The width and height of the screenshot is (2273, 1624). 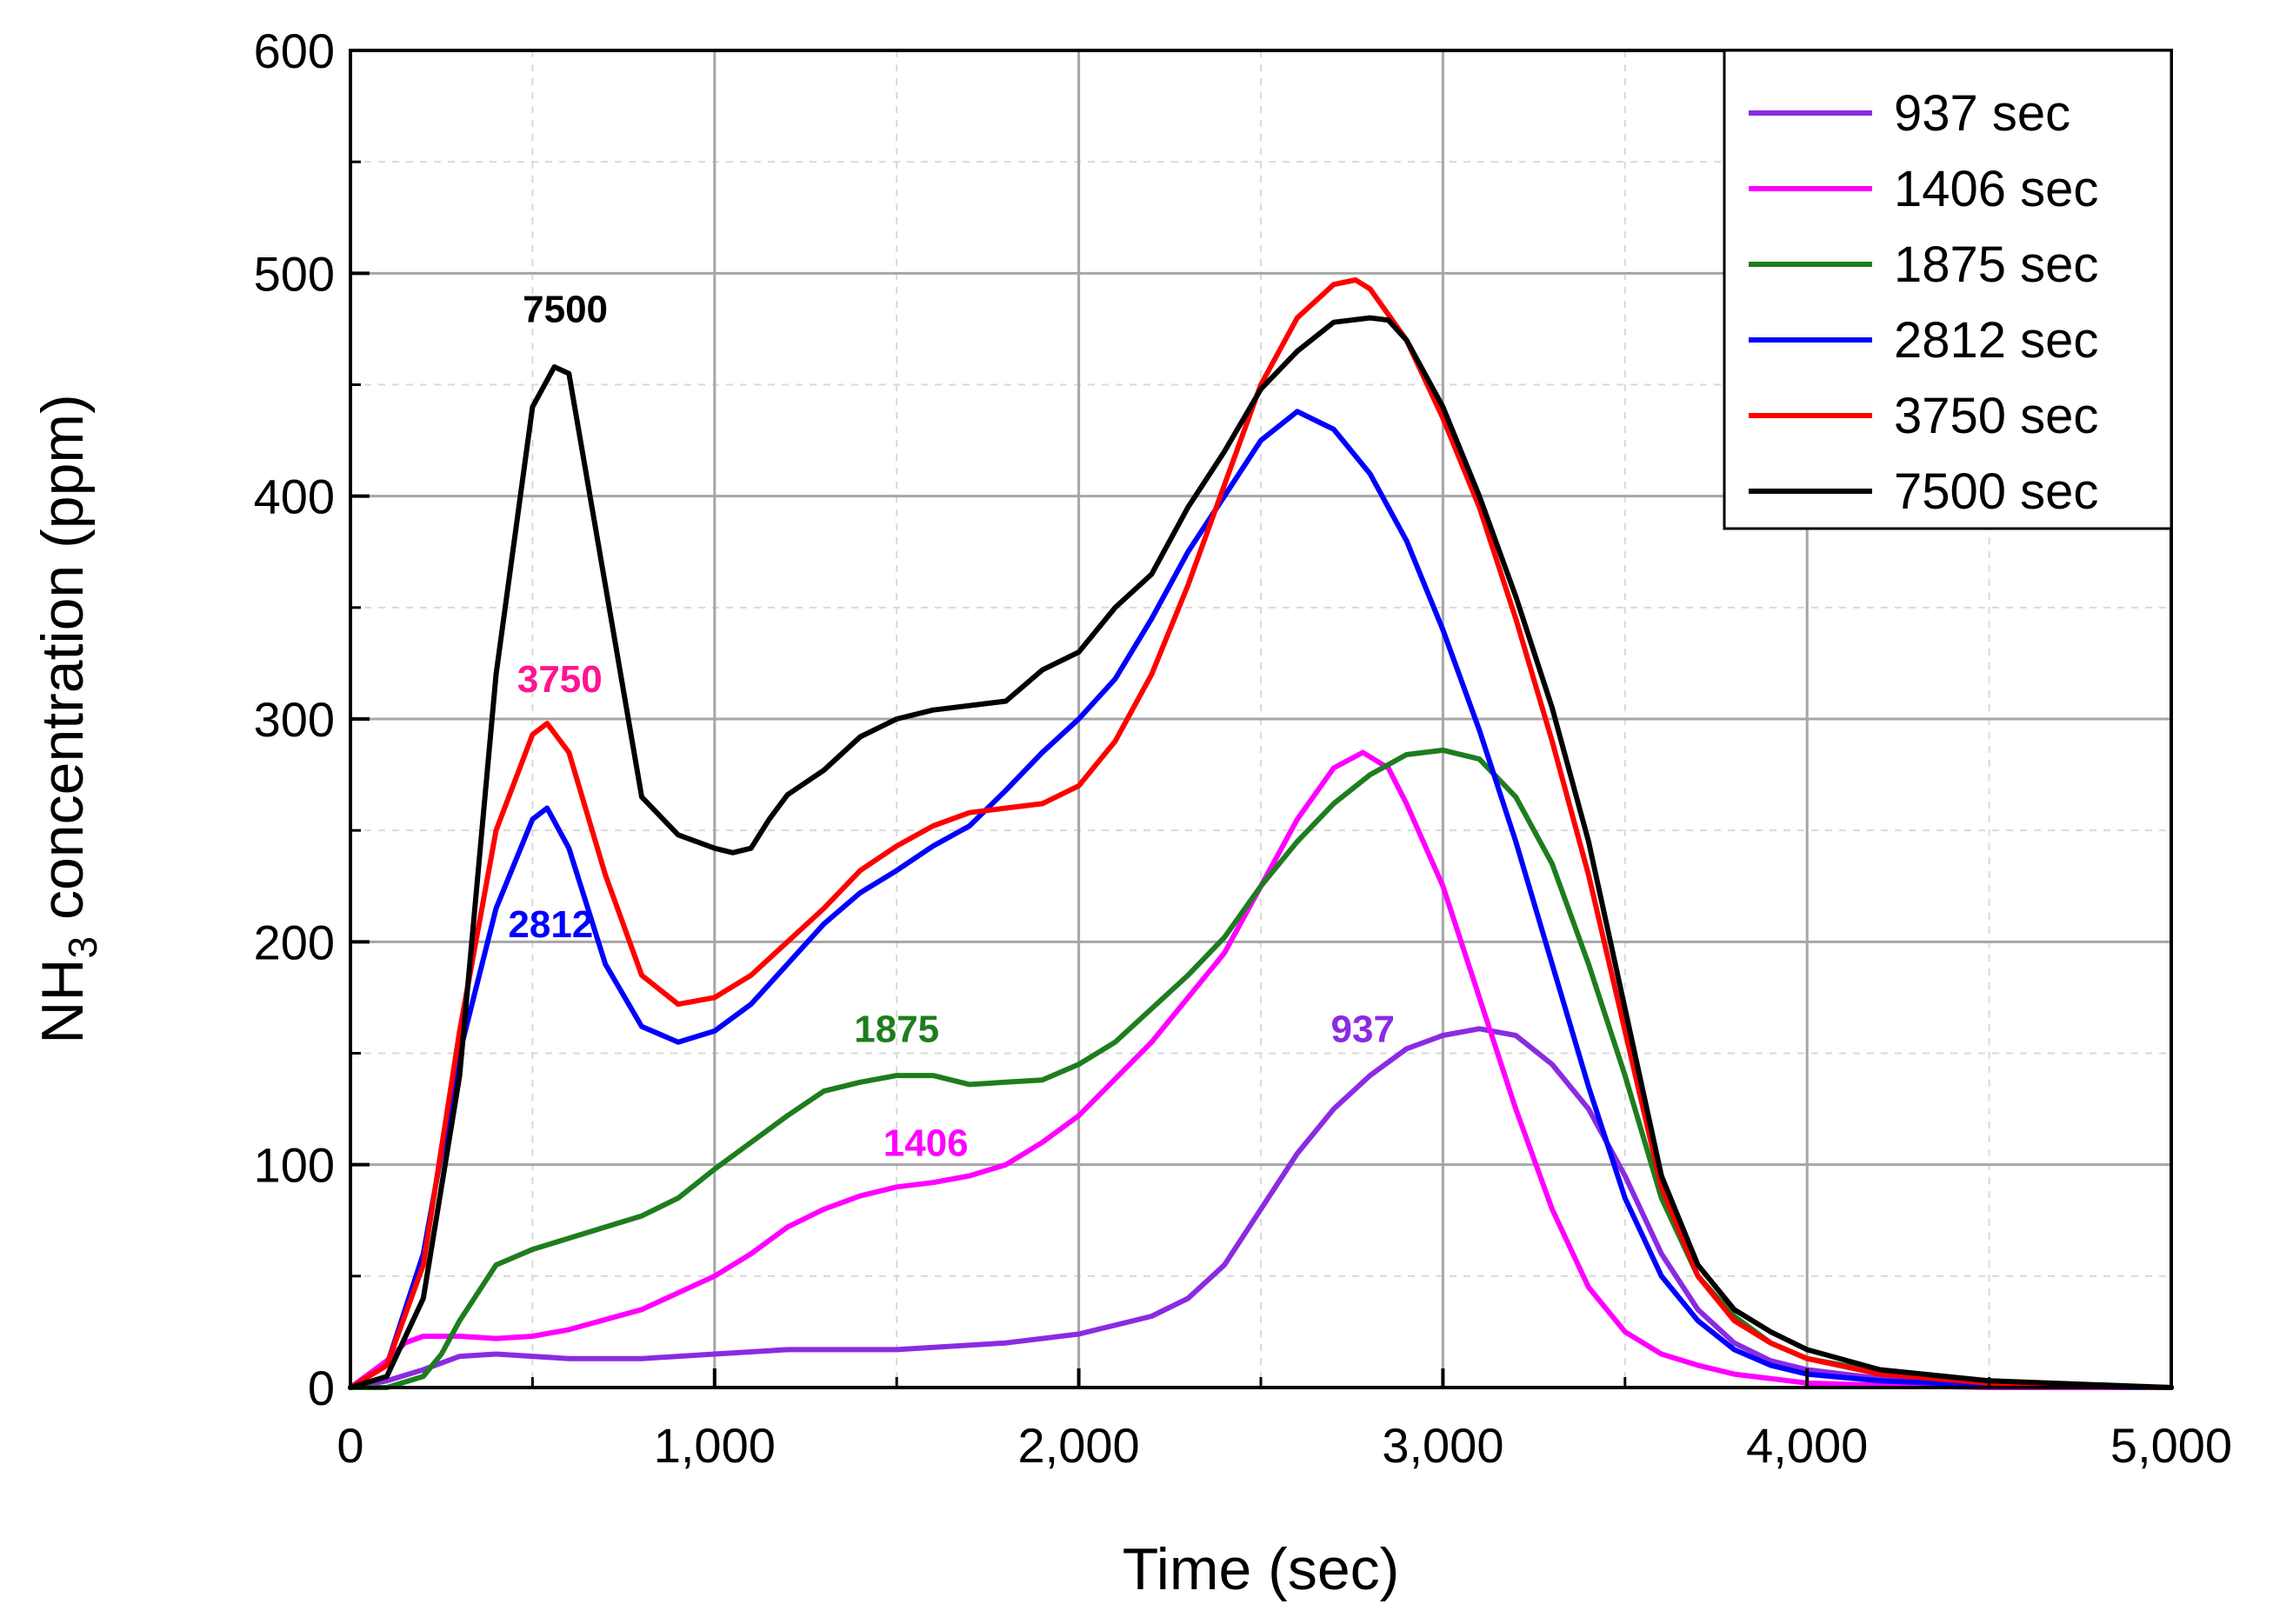 What do you see at coordinates (1996, 264) in the screenshot?
I see `legend-label-1875-sec: 1875 sec` at bounding box center [1996, 264].